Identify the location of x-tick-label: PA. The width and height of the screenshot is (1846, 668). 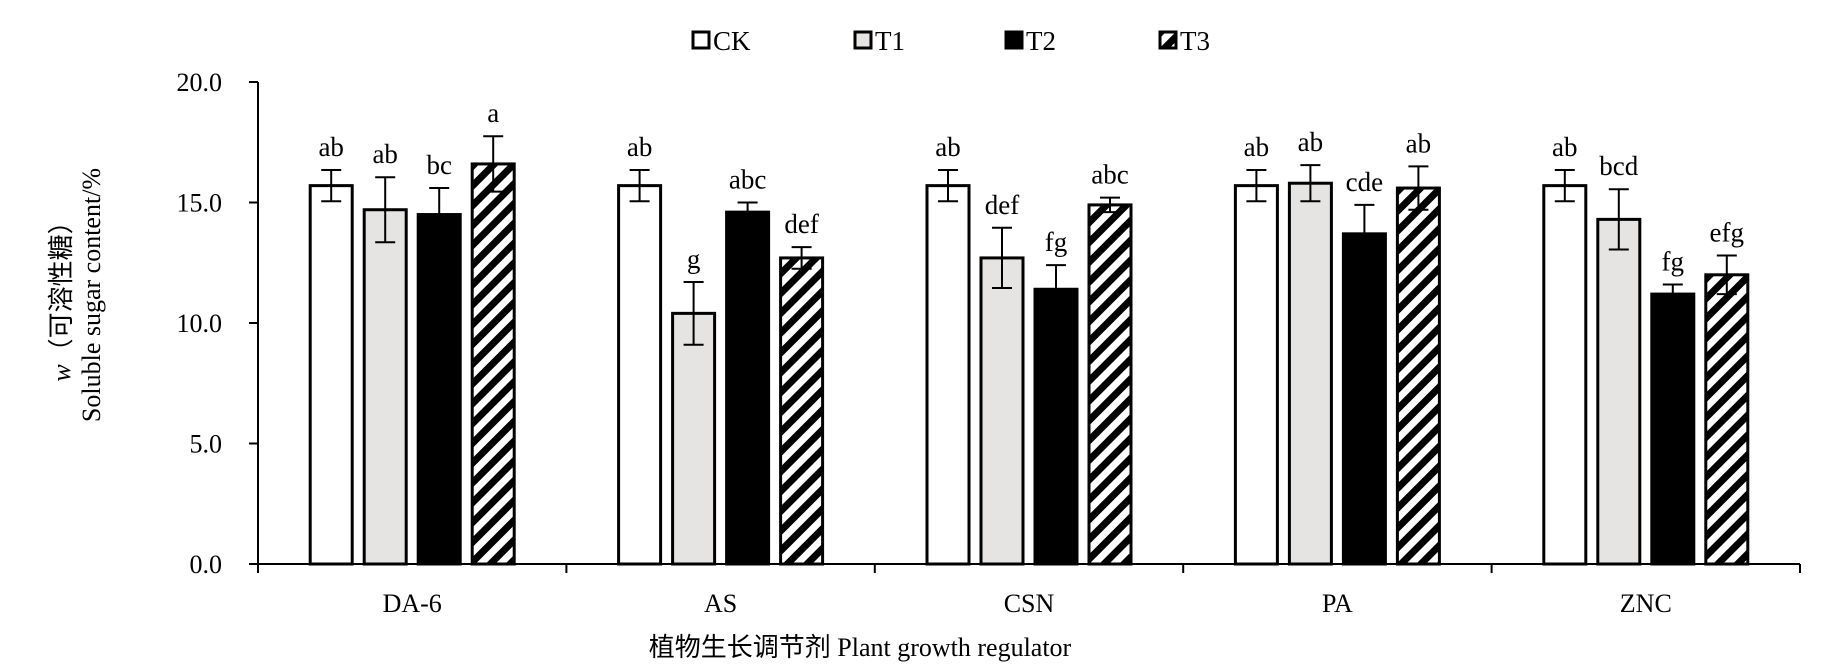
(1337, 603).